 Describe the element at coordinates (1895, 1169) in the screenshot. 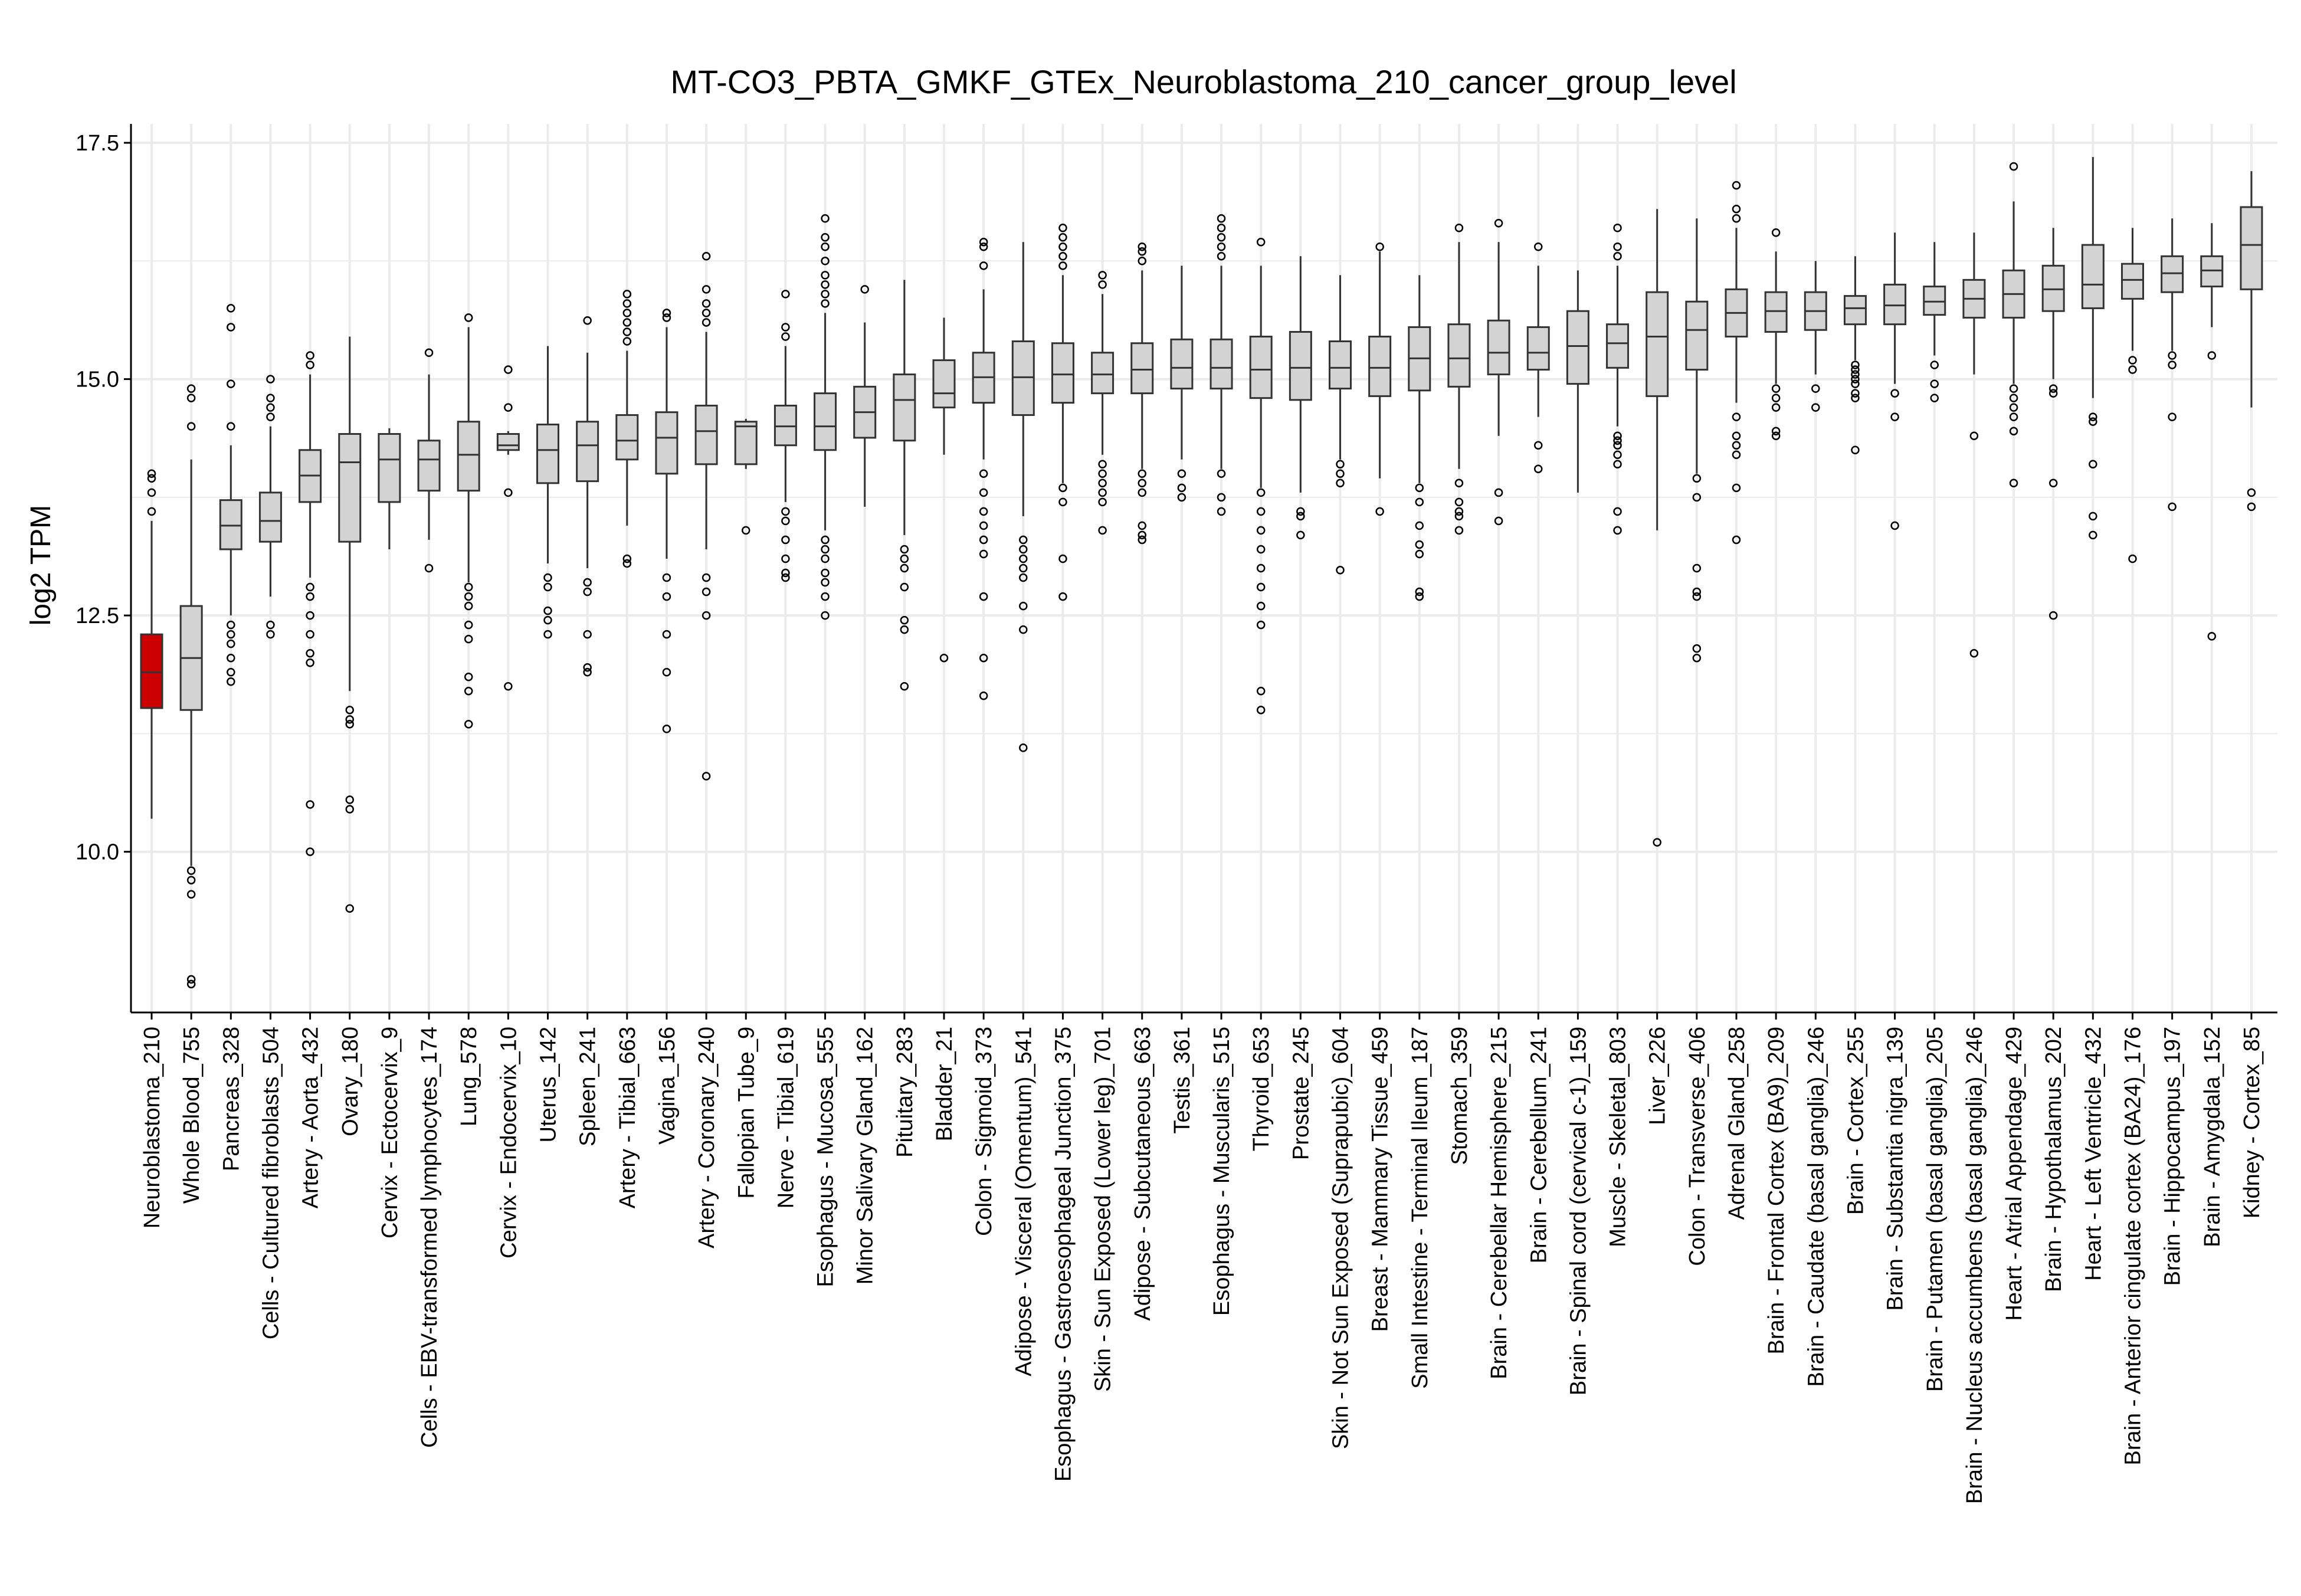

I see `x-tick-label: Brain - Substantia nigra_139` at that location.